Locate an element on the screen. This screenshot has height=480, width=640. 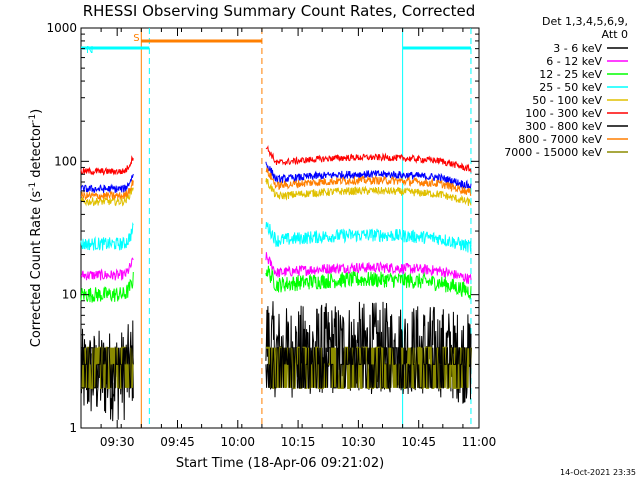
y-tick-label: 1 is located at coordinates (73, 428).